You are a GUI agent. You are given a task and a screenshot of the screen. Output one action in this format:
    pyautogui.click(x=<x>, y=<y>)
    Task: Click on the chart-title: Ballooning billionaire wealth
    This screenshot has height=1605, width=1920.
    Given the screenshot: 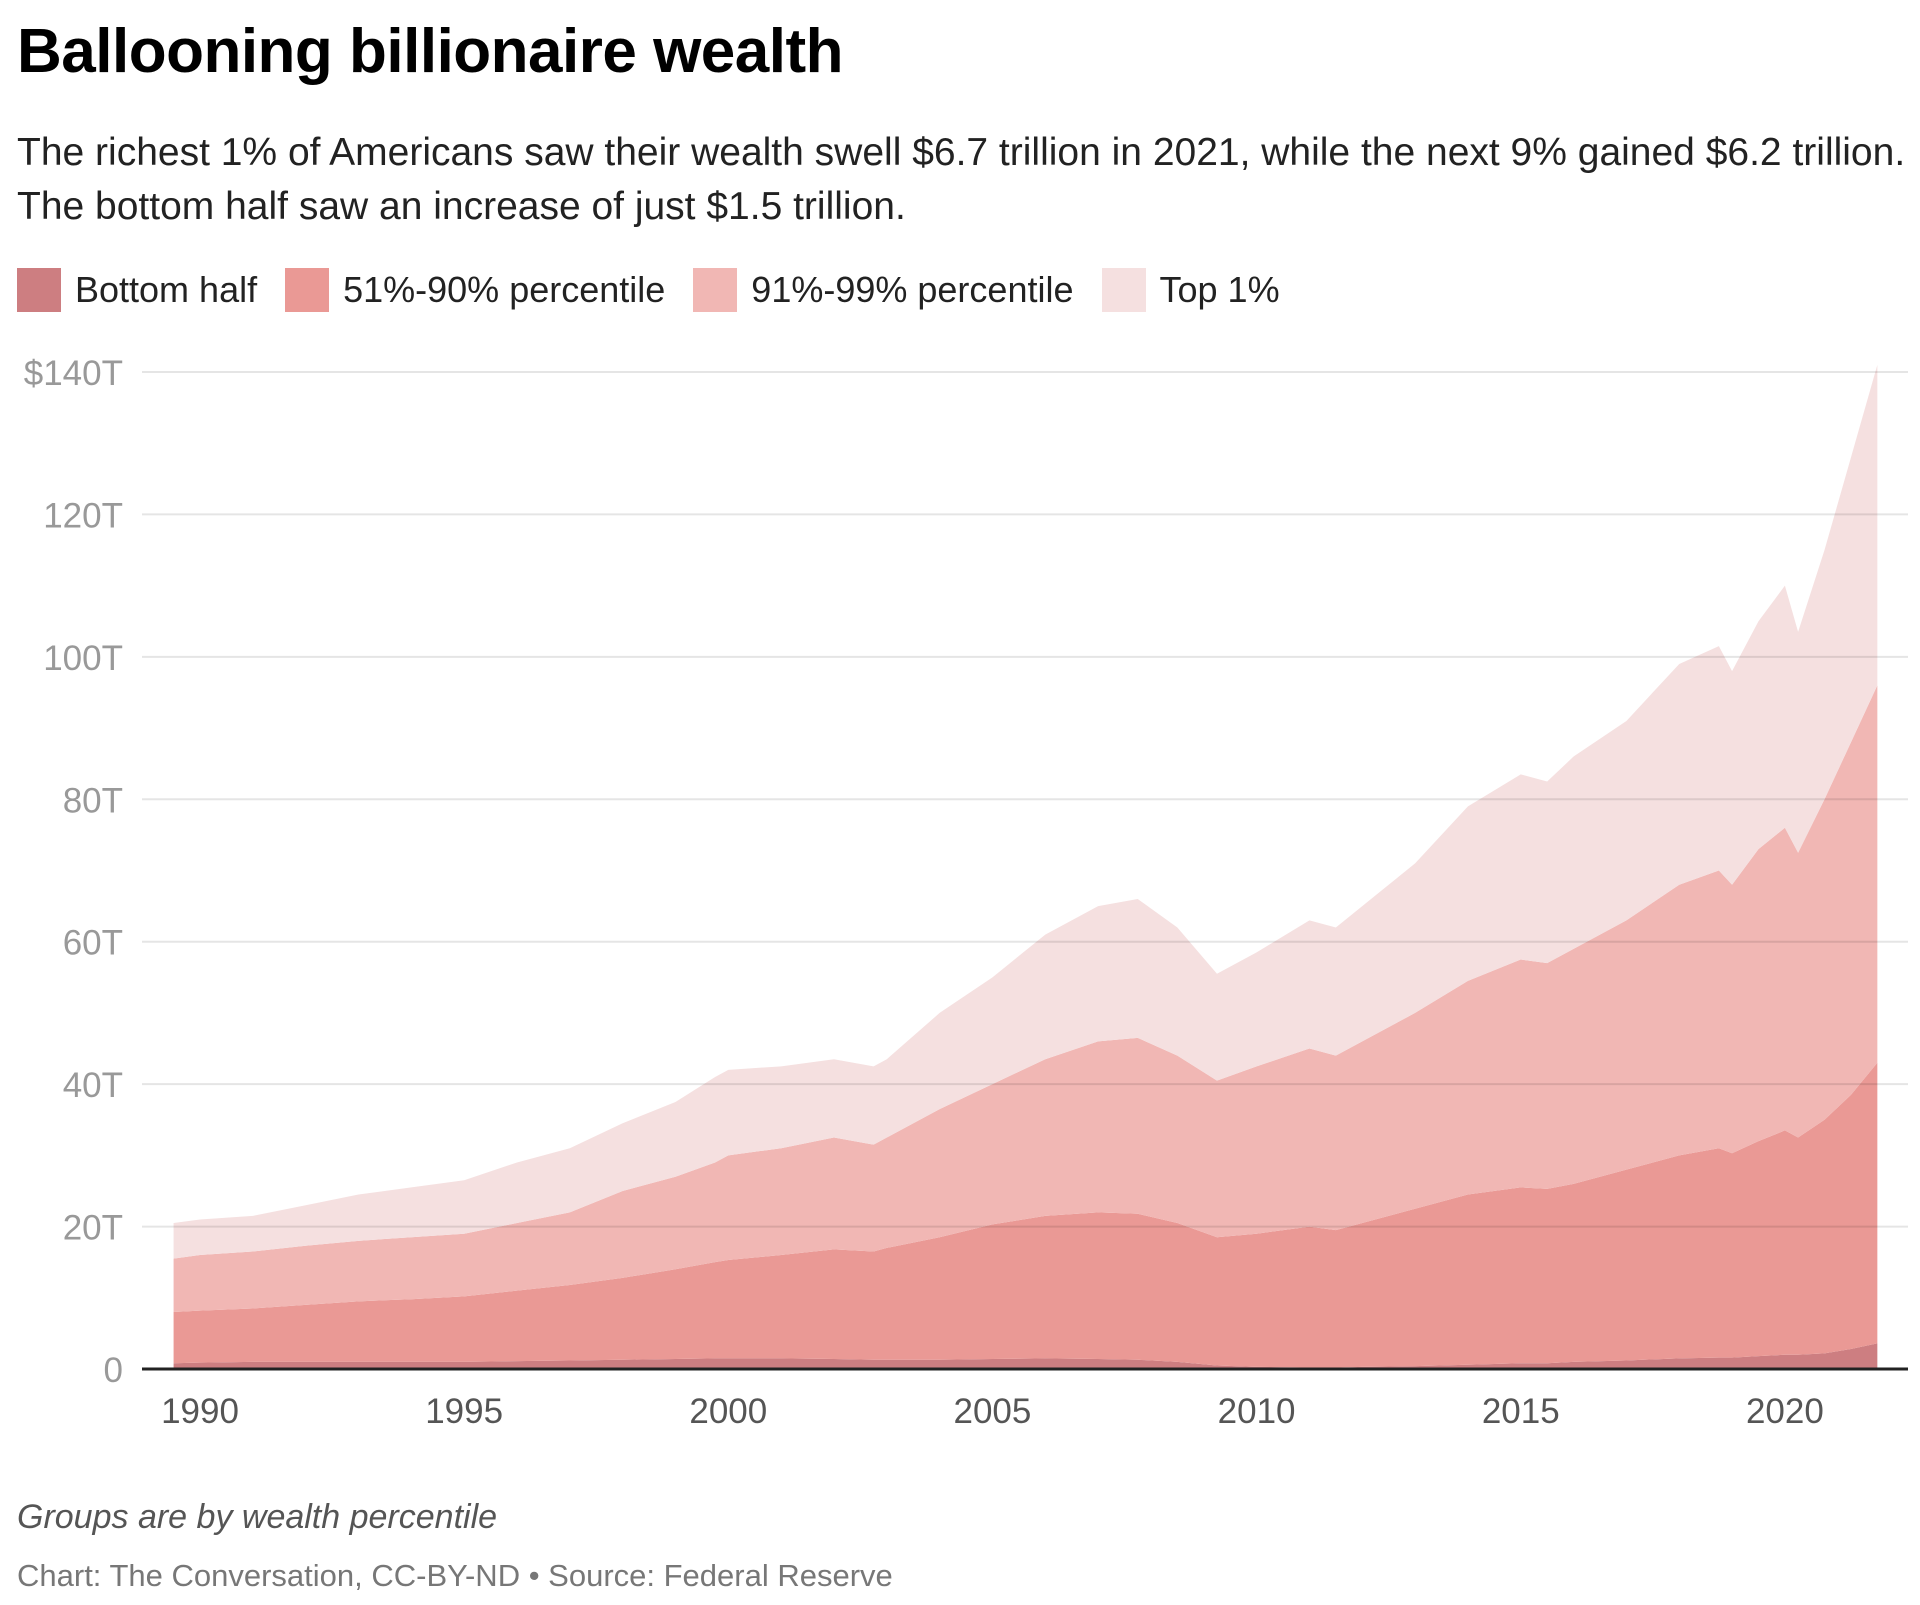 What is the action you would take?
    pyautogui.click(x=430, y=51)
    